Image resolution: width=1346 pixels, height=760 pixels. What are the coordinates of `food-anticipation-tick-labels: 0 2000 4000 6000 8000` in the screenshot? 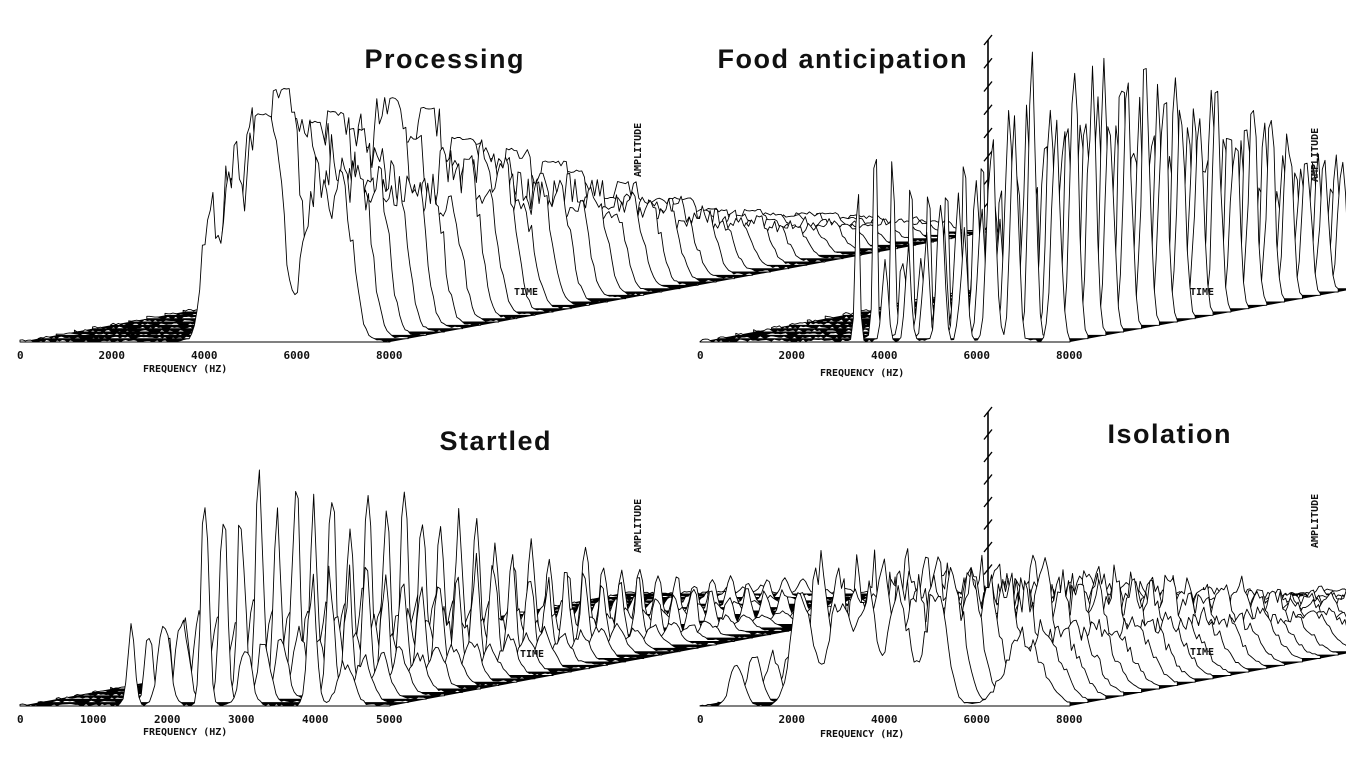 It's located at (890, 355).